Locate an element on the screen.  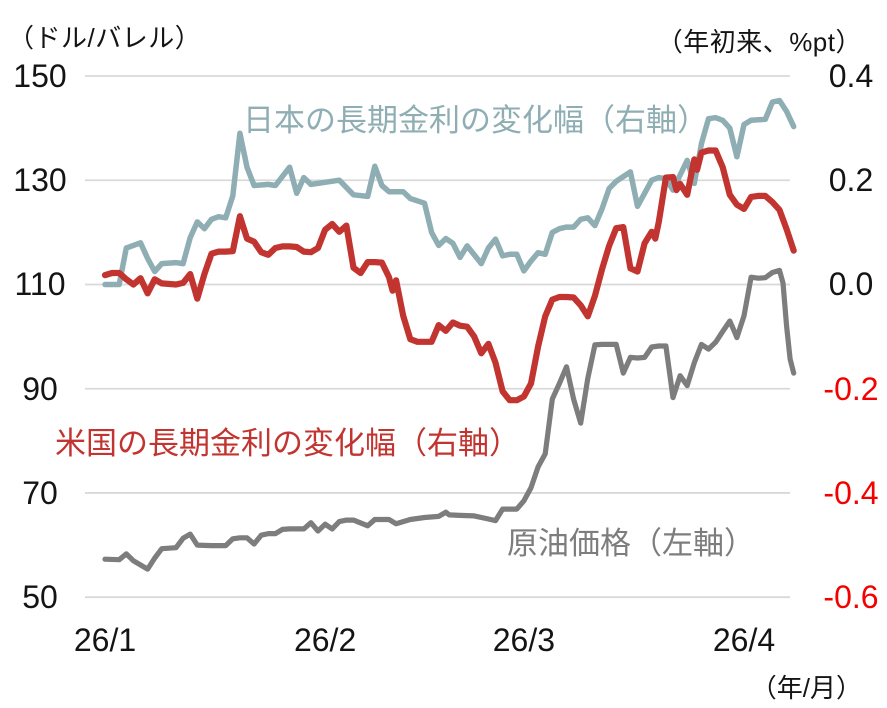
legend-oil-price: 原油価格（左軸） is located at coordinates (631, 543).